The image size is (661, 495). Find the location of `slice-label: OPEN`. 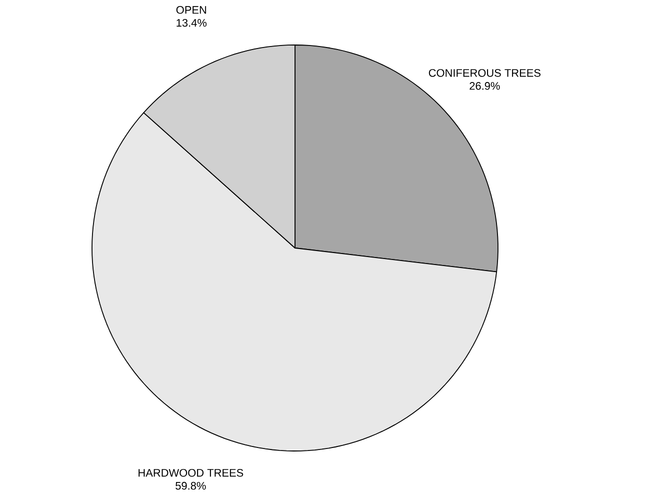

slice-label: OPEN is located at coordinates (191, 10).